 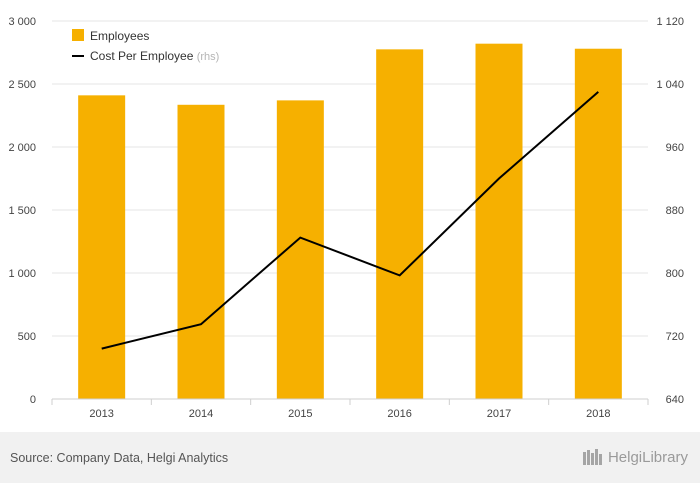 I want to click on right-tick-label: 640, so click(x=675, y=400).